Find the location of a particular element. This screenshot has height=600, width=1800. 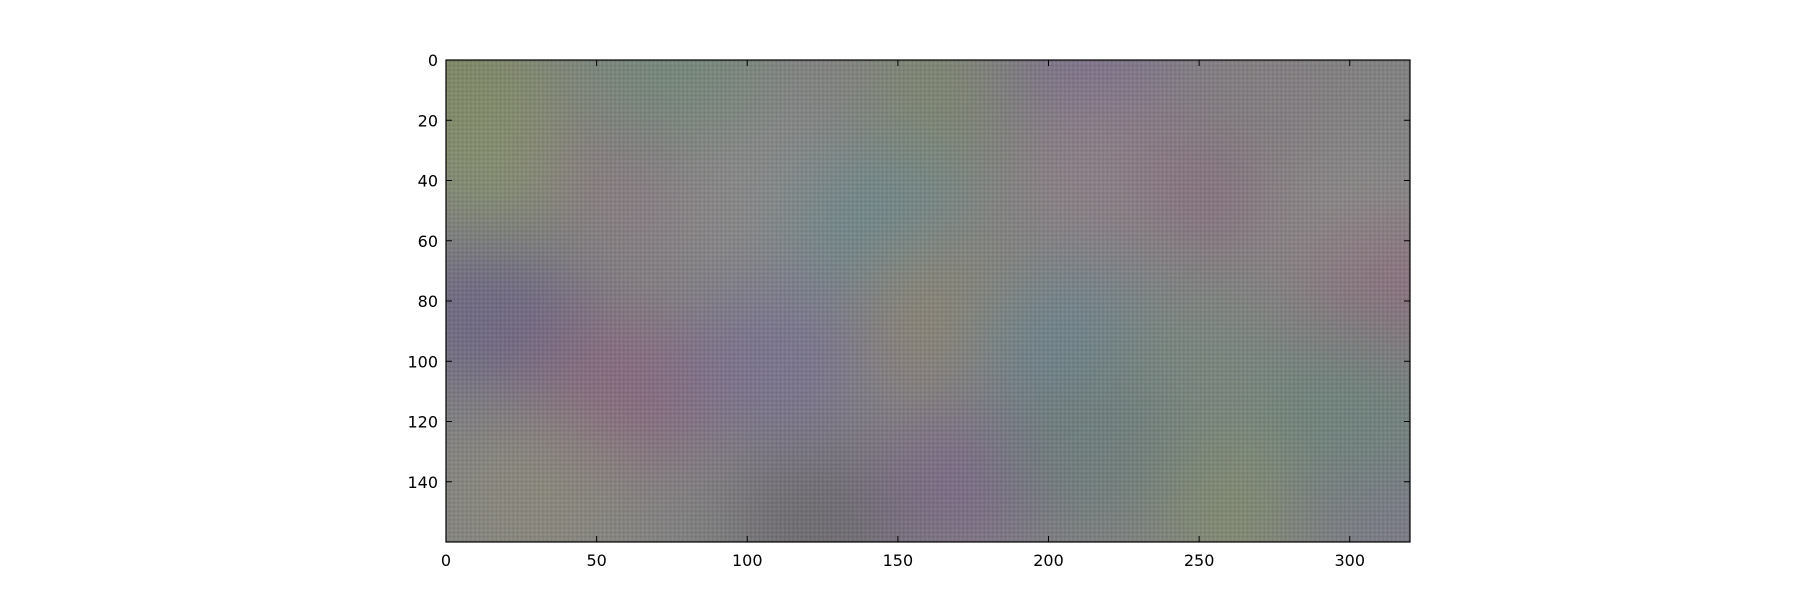

x-tick-label: 200 is located at coordinates (1048, 560).